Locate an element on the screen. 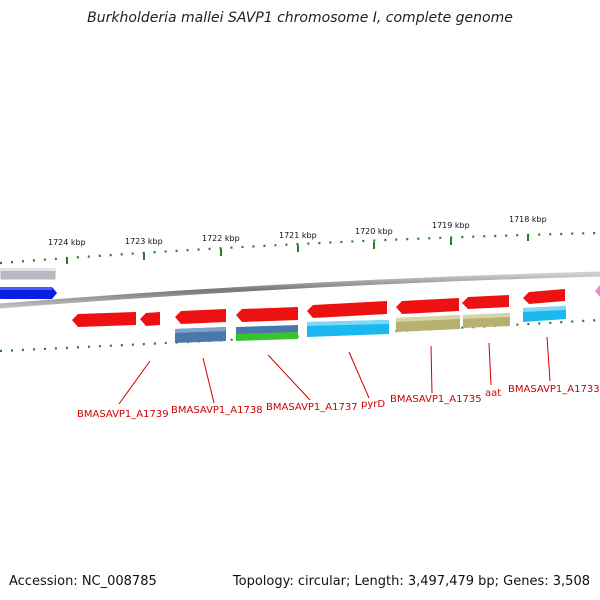 Image resolution: width=600 pixels, height=600 pixels. gene-arrows is located at coordinates (318, 308).